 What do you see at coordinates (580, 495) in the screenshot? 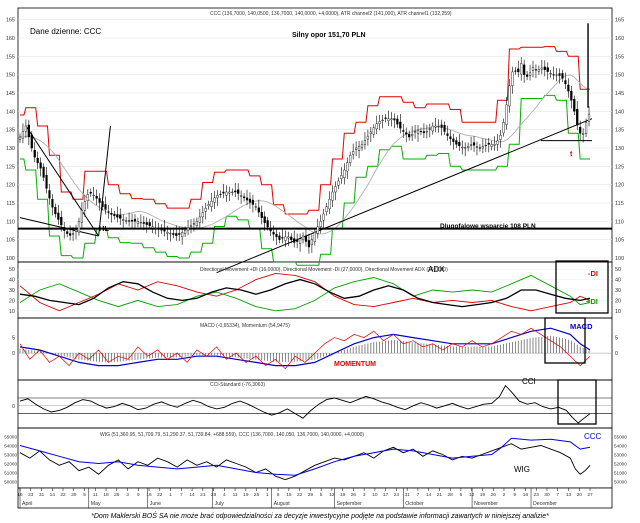
I see `x-tick-label-52: 20` at bounding box center [580, 495].